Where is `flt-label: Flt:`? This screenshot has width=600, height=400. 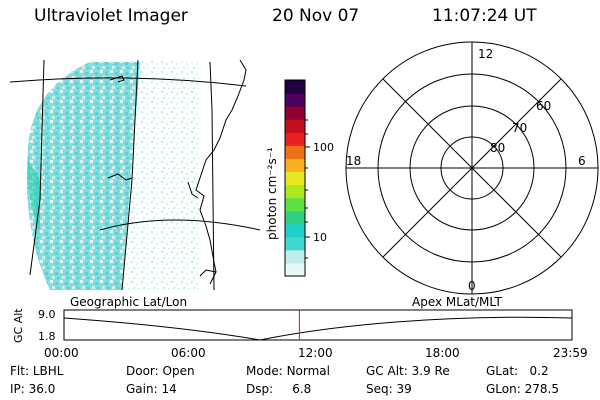 flt-label: Flt: is located at coordinates (19, 371).